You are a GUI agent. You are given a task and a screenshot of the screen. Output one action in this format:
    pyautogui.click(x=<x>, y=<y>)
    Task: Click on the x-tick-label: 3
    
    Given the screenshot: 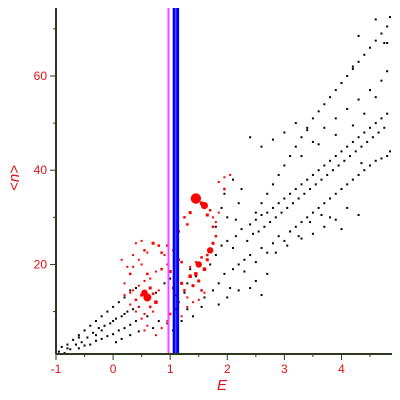 What is the action you would take?
    pyautogui.click(x=284, y=369)
    